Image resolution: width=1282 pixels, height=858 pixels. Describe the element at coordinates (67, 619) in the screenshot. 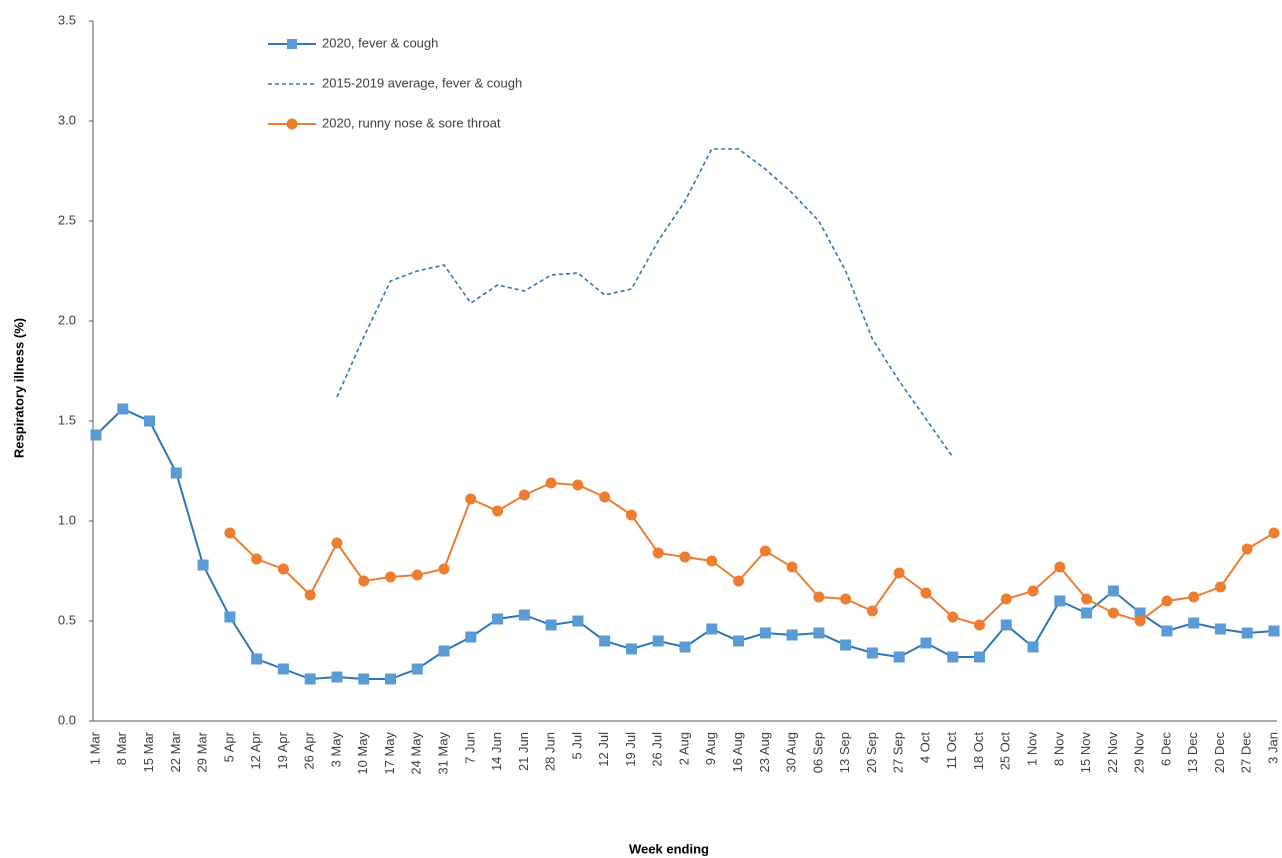

I see `y-tick-label: 0.5` at that location.